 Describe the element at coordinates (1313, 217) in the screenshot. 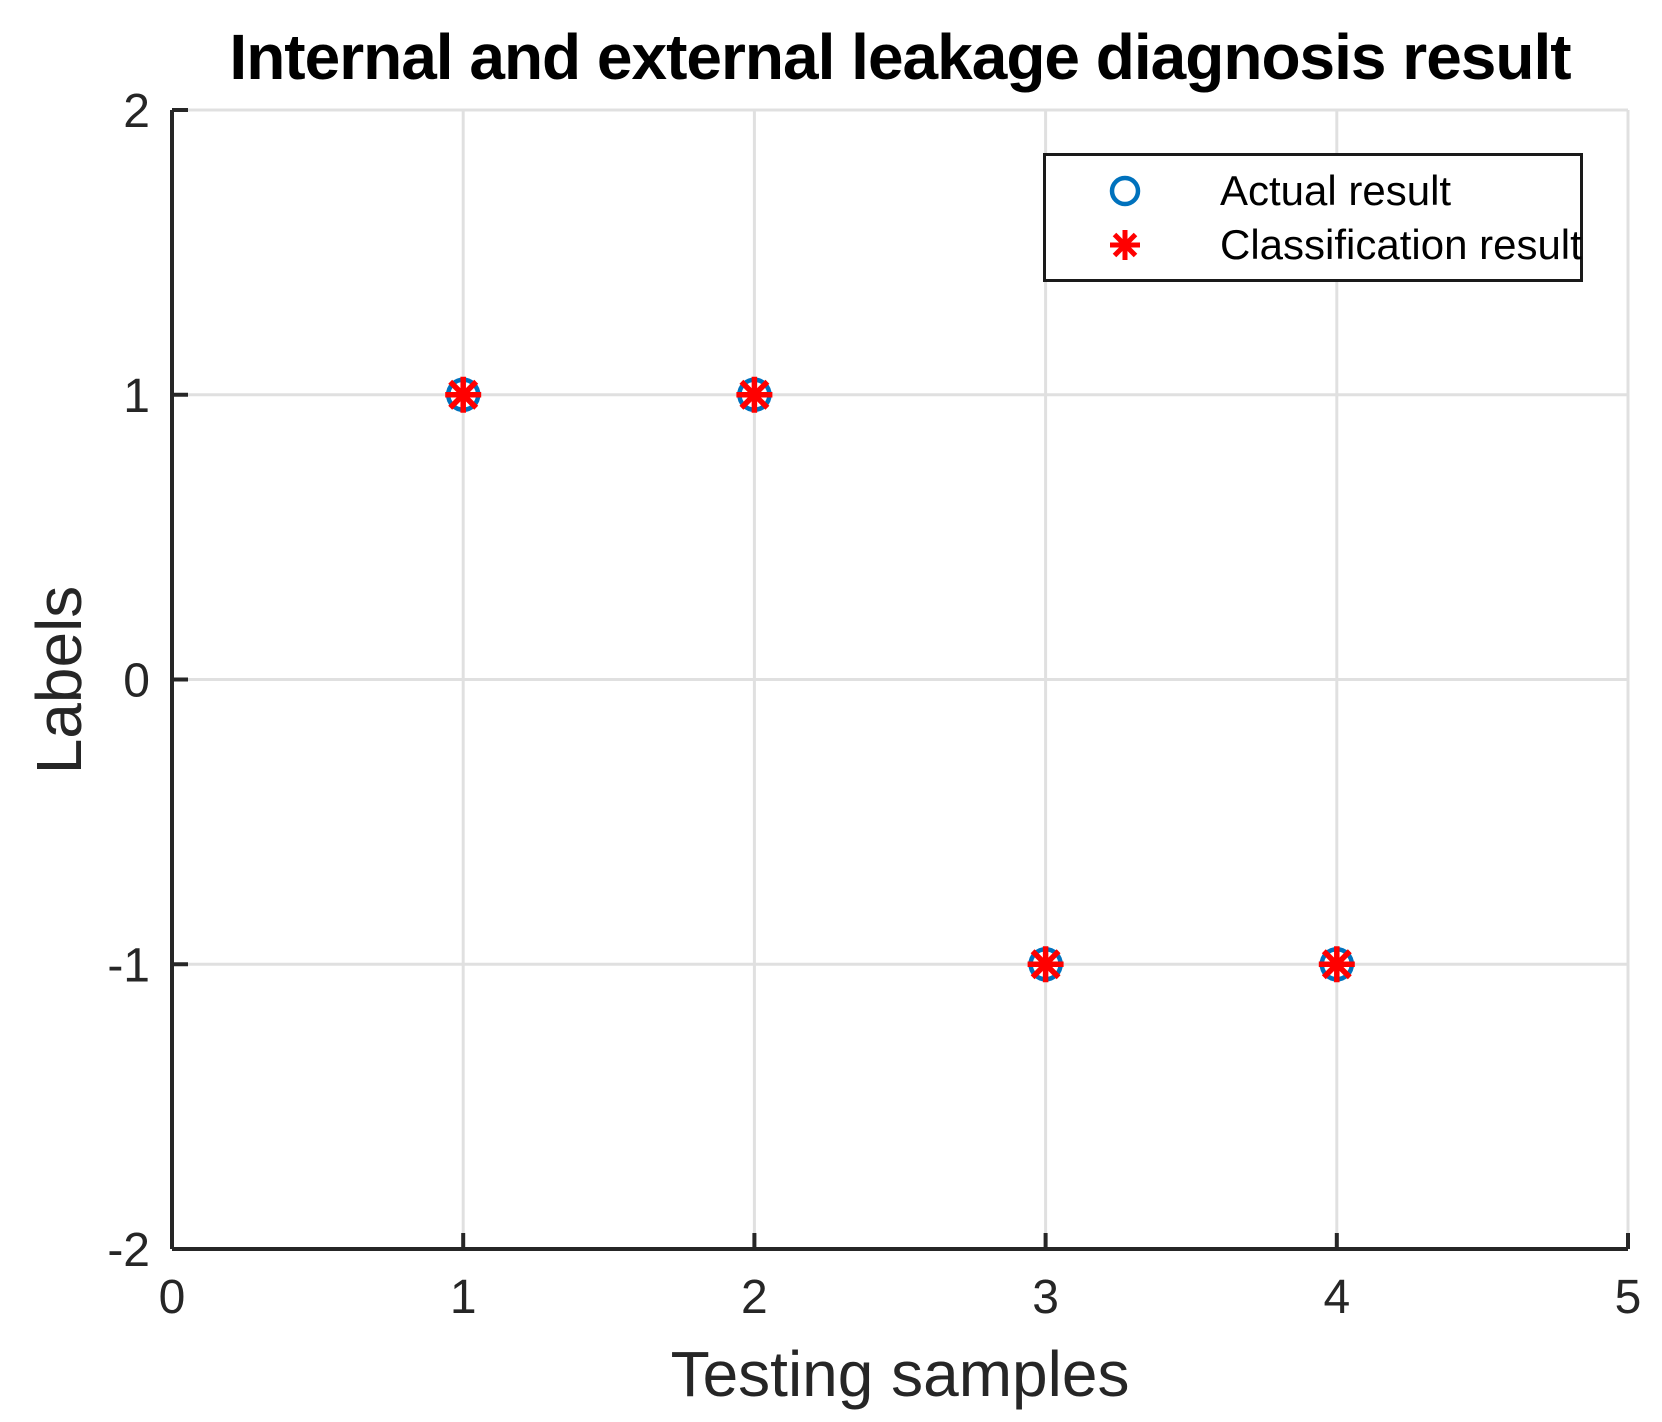

I see `legend: Actual result Classification result` at that location.